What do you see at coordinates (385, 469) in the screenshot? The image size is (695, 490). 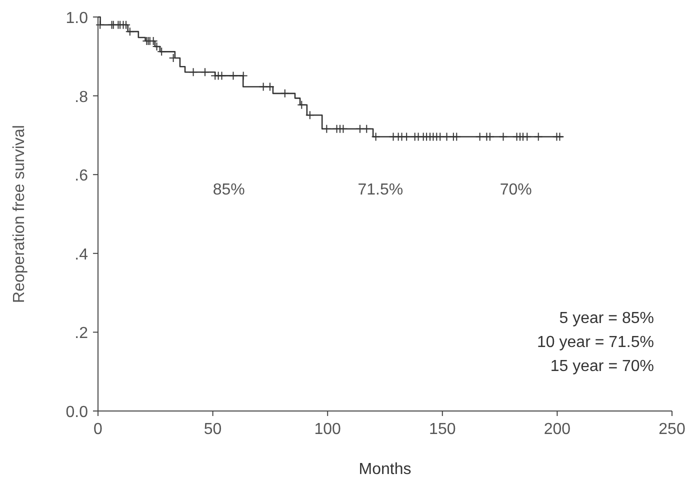 I see `x-axis-title: Months` at bounding box center [385, 469].